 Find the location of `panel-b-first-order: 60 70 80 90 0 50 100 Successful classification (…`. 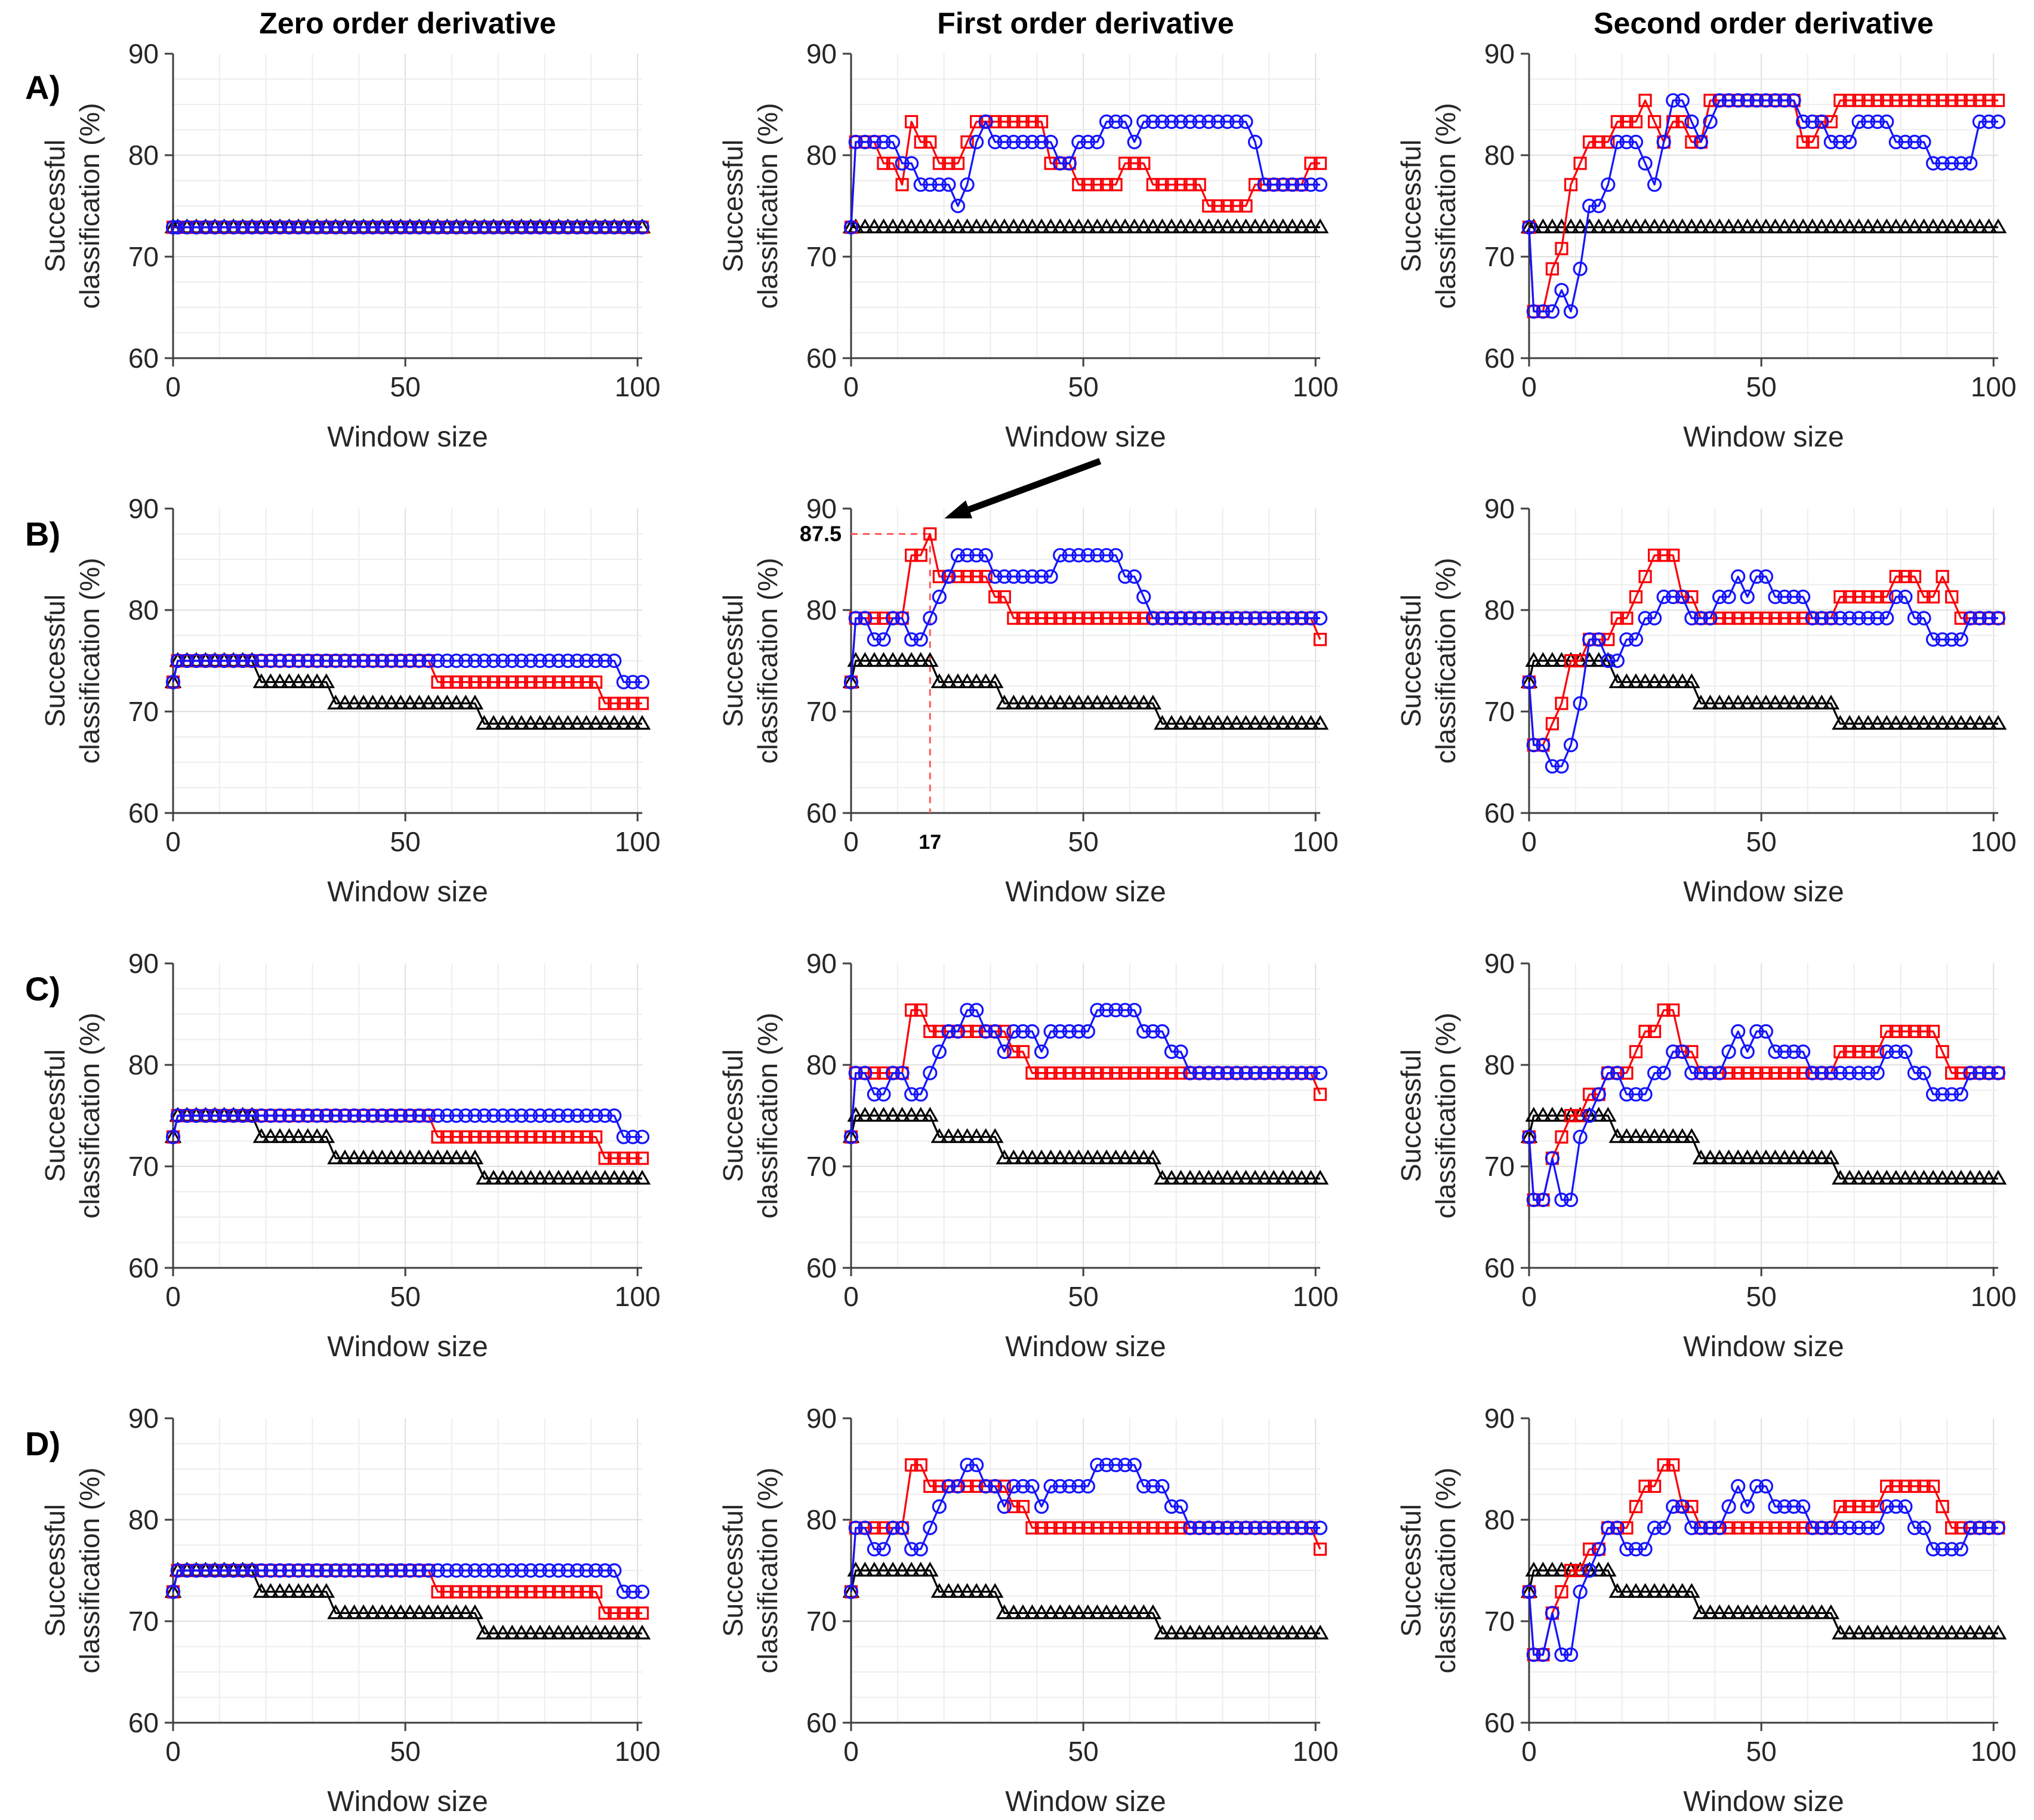

panel-b-first-order: 60 70 80 90 0 50 100 Successful classification (… is located at coordinates (1017, 682).